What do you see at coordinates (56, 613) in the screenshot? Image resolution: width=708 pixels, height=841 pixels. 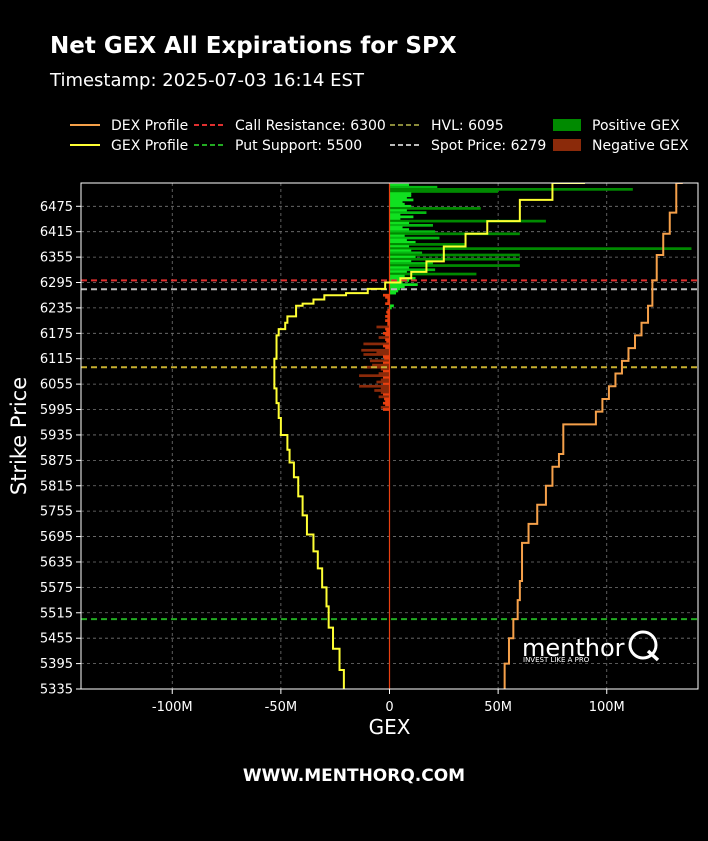 I see `y-tick-label: 5515` at bounding box center [56, 613].